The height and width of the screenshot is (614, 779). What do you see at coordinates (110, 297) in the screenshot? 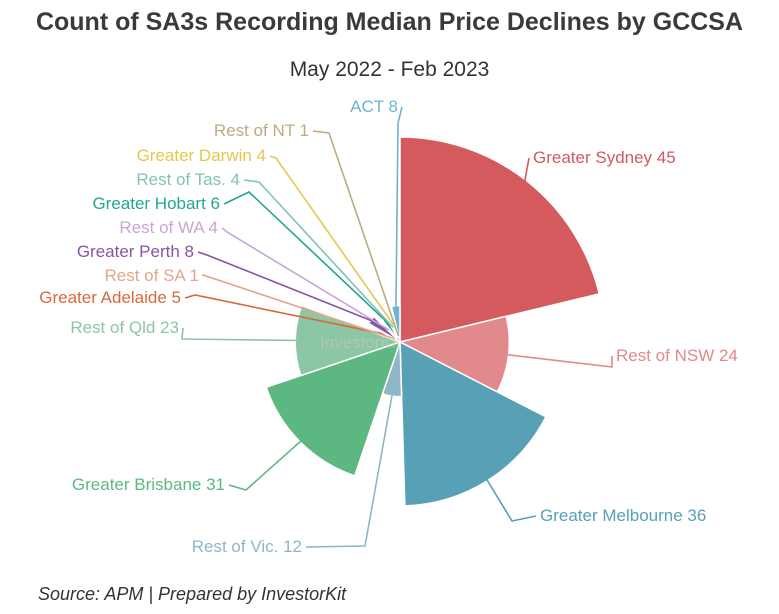
I see `label-greater-adelaide: Greater Adelaide 5` at bounding box center [110, 297].